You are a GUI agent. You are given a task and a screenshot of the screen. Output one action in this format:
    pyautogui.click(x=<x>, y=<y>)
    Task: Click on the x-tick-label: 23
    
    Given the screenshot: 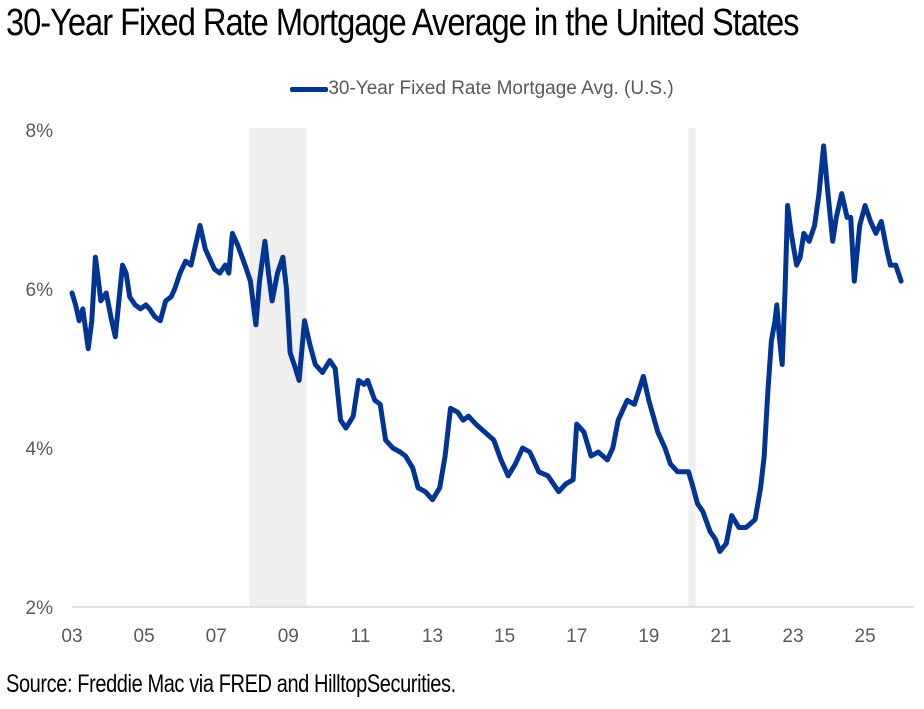 What is the action you would take?
    pyautogui.click(x=792, y=636)
    